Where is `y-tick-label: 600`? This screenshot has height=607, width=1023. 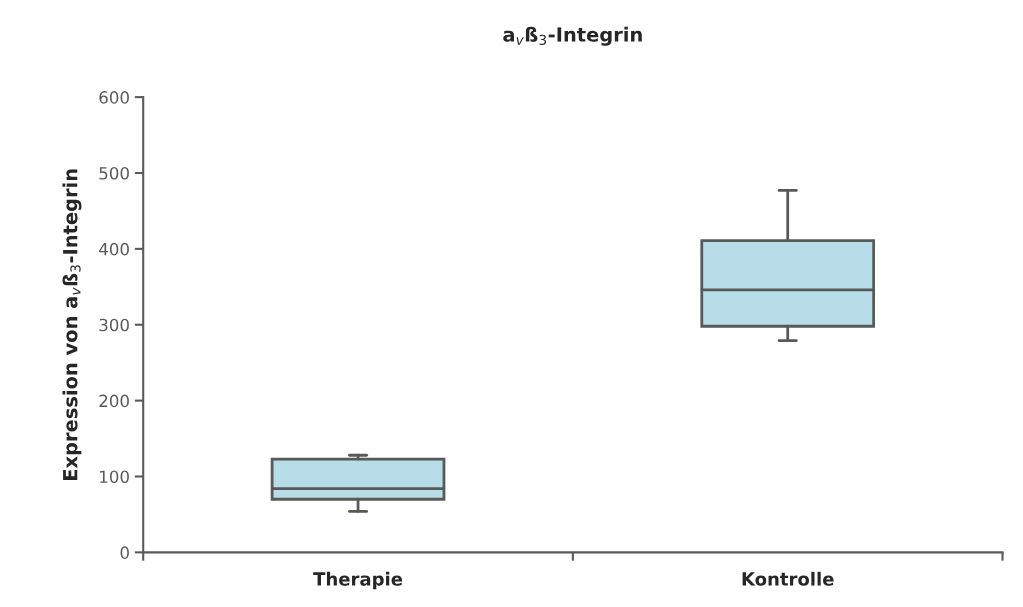
y-tick-label: 600 is located at coordinates (114, 97).